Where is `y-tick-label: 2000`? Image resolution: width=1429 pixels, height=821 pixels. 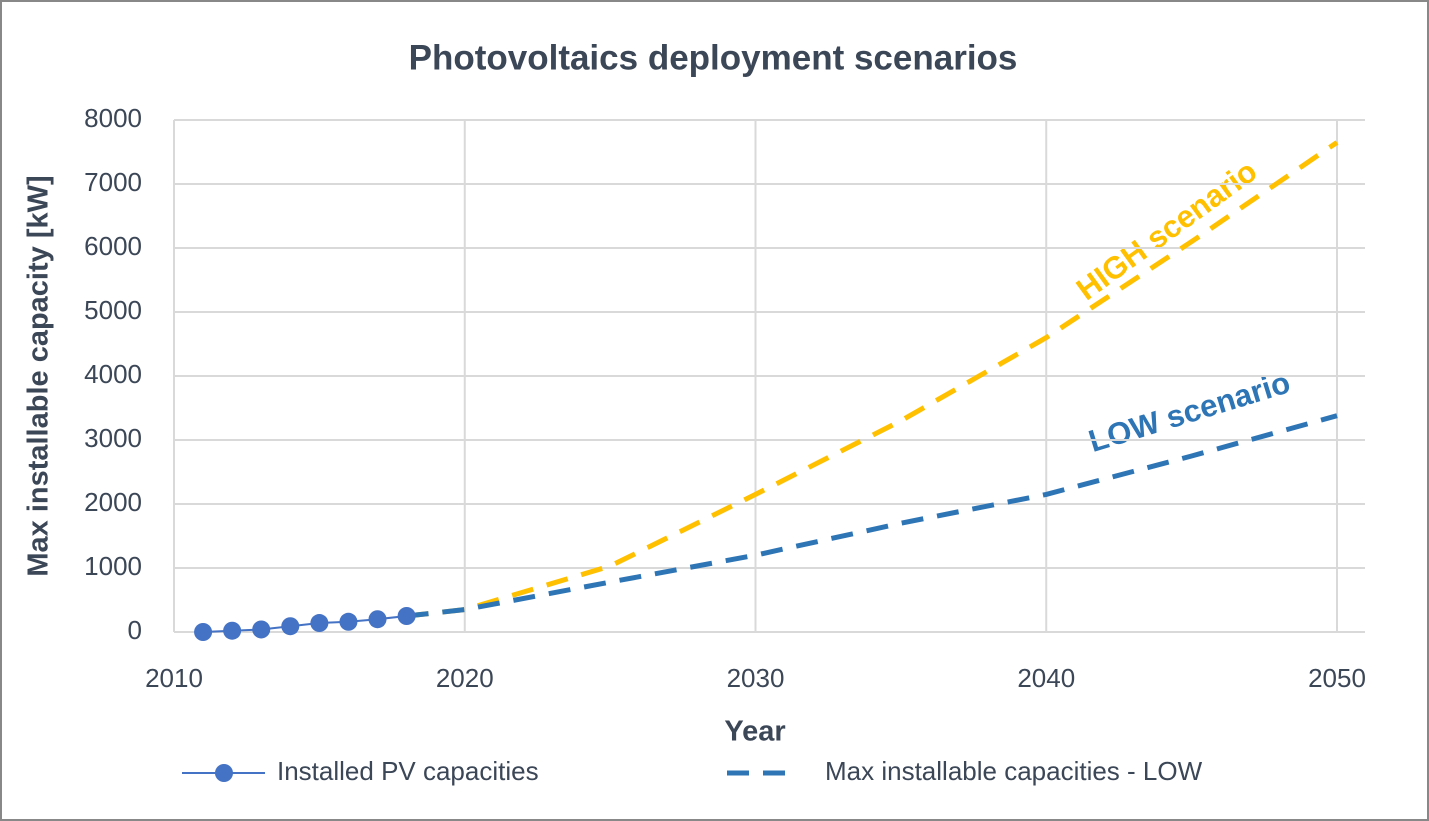
y-tick-label: 2000 is located at coordinates (113, 502).